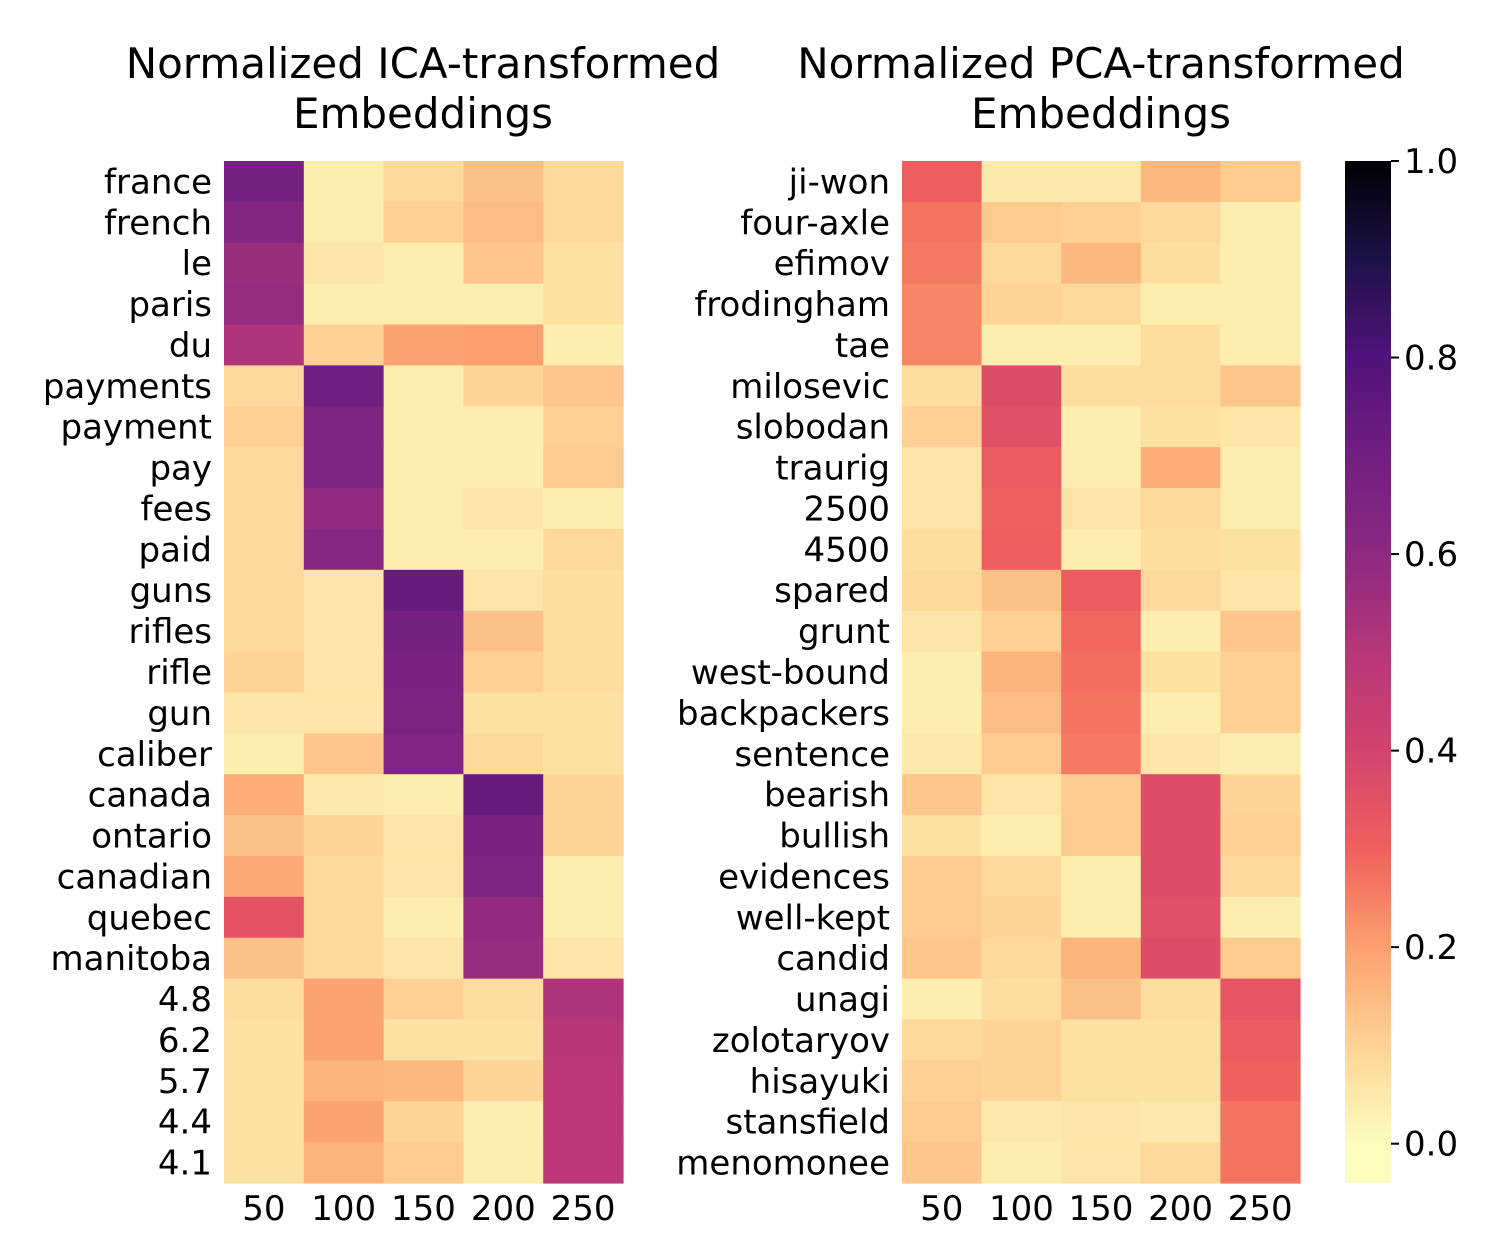  I want to click on pca-cell-r24-c4, so click(1260, 1163).